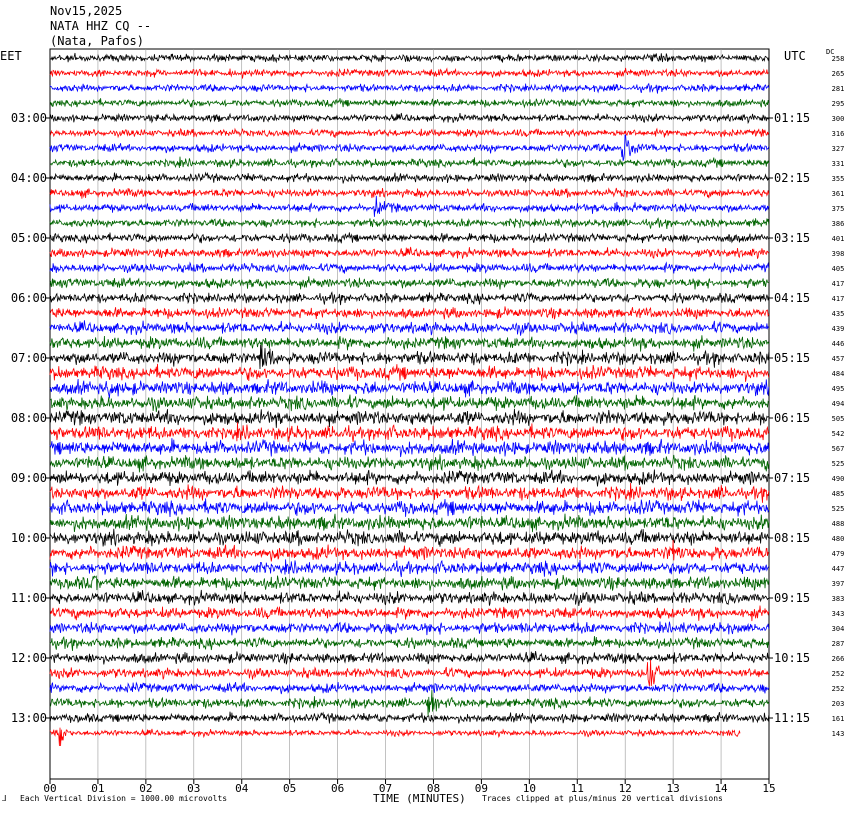 This screenshot has width=850, height=814. I want to click on dc-offset-19: 446, so click(838, 344).